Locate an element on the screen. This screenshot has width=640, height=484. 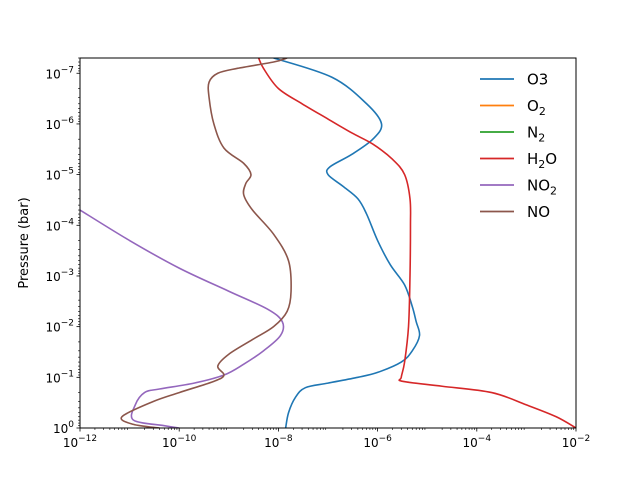
x-tick-label: 10⁻⁶ is located at coordinates (377, 442).